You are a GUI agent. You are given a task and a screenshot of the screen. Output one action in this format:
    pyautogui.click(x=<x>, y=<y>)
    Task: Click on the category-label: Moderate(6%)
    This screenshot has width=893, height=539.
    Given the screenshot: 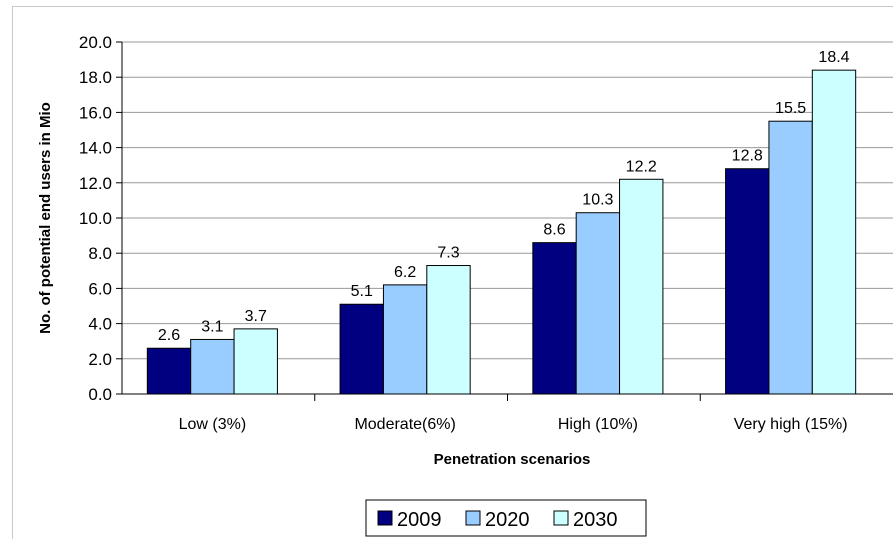 What is the action you would take?
    pyautogui.click(x=404, y=424)
    